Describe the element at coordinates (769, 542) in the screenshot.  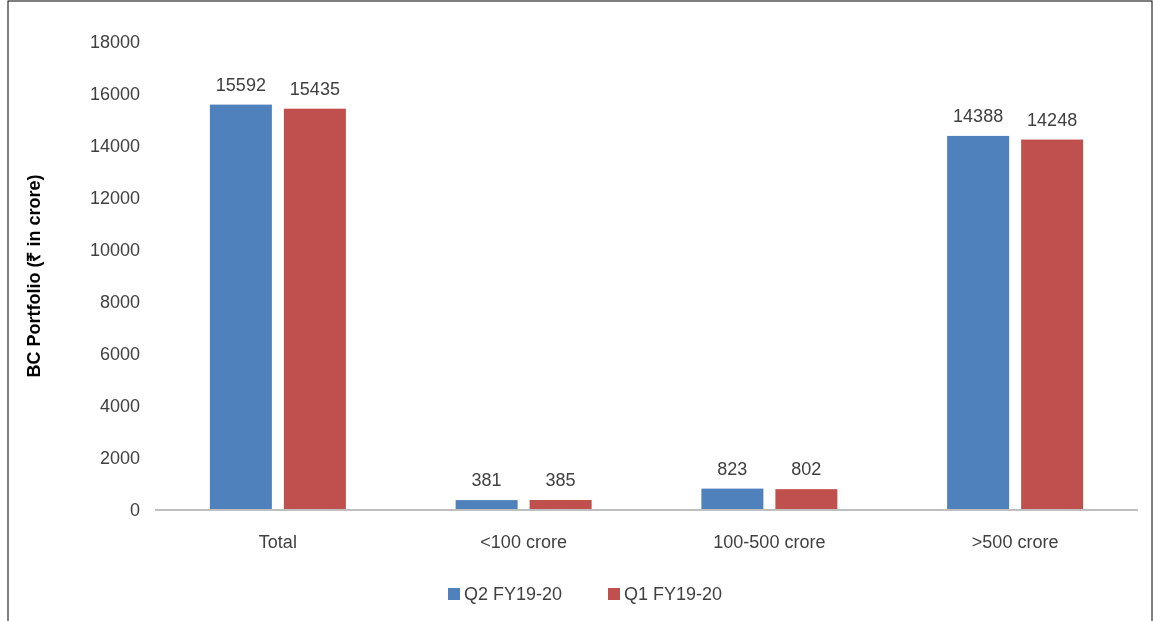
I see `x-tick-label: 100-500 crore` at that location.